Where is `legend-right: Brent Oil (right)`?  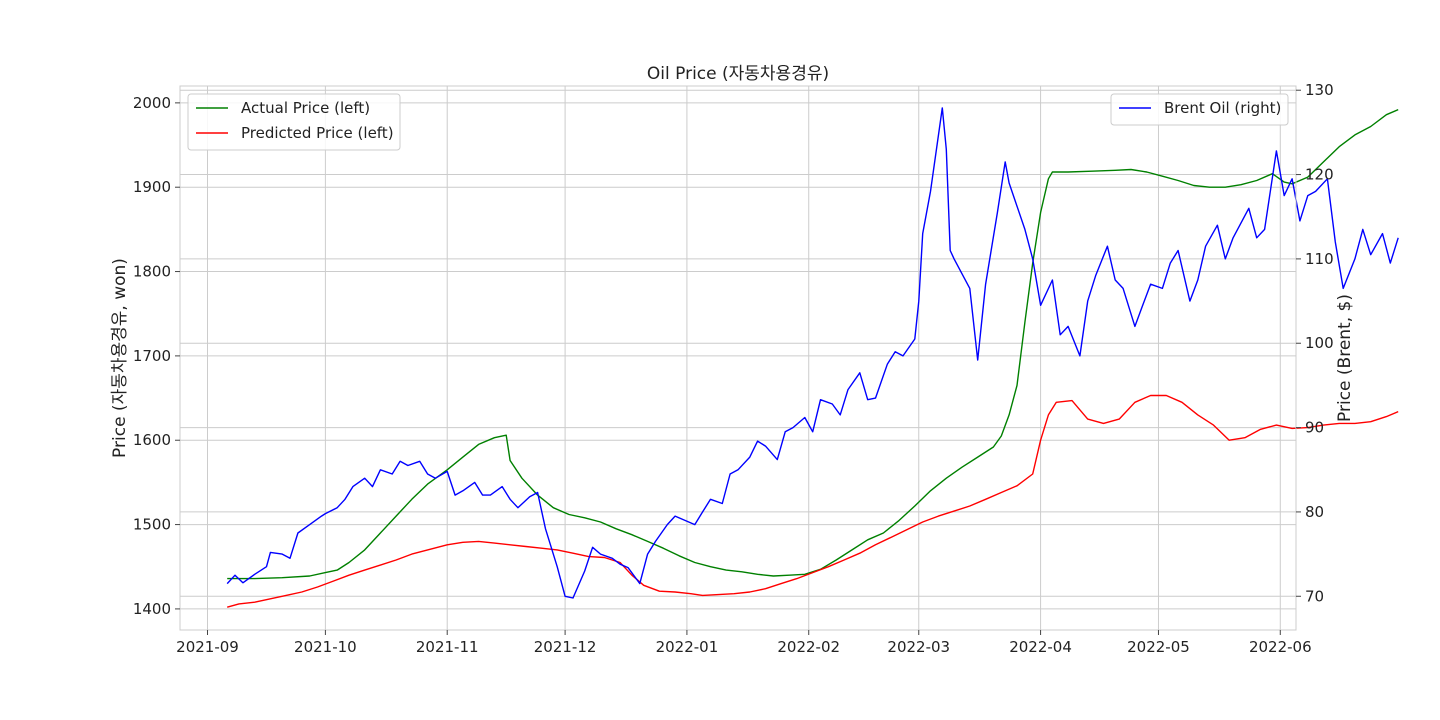
legend-right: Brent Oil (right) is located at coordinates (1199, 109).